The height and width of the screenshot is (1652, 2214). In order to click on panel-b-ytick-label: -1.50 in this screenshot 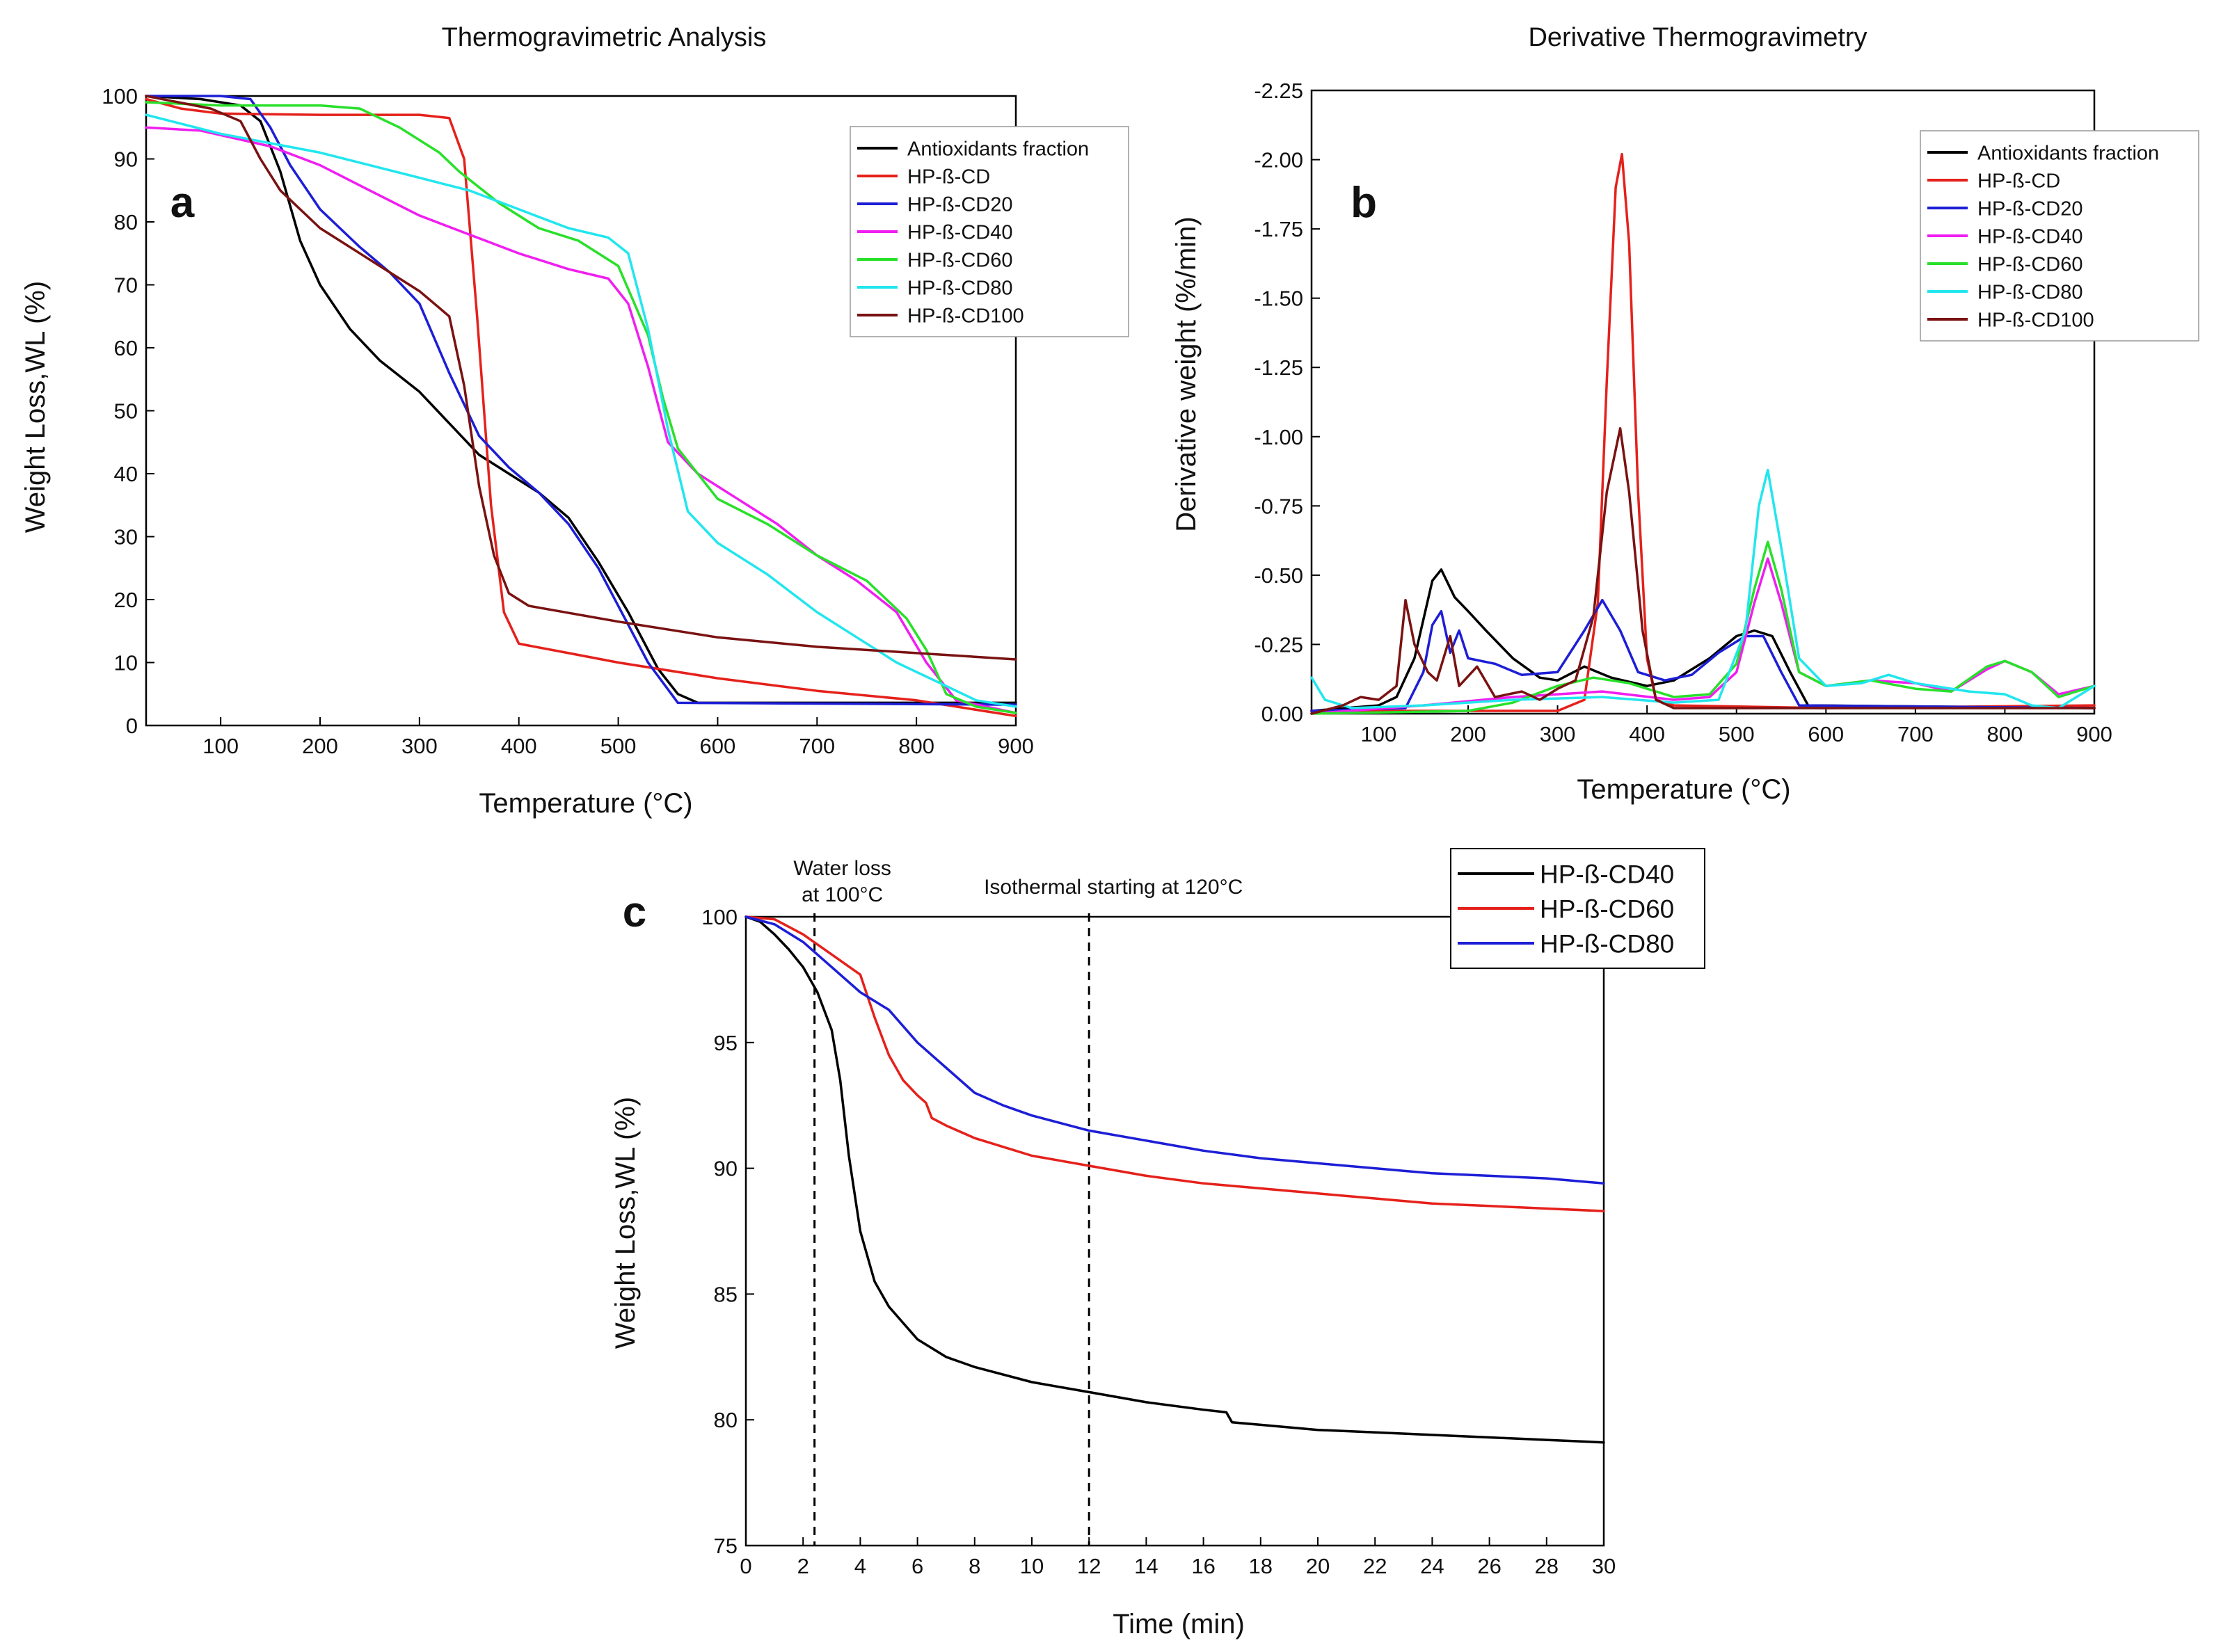, I will do `click(1278, 299)`.